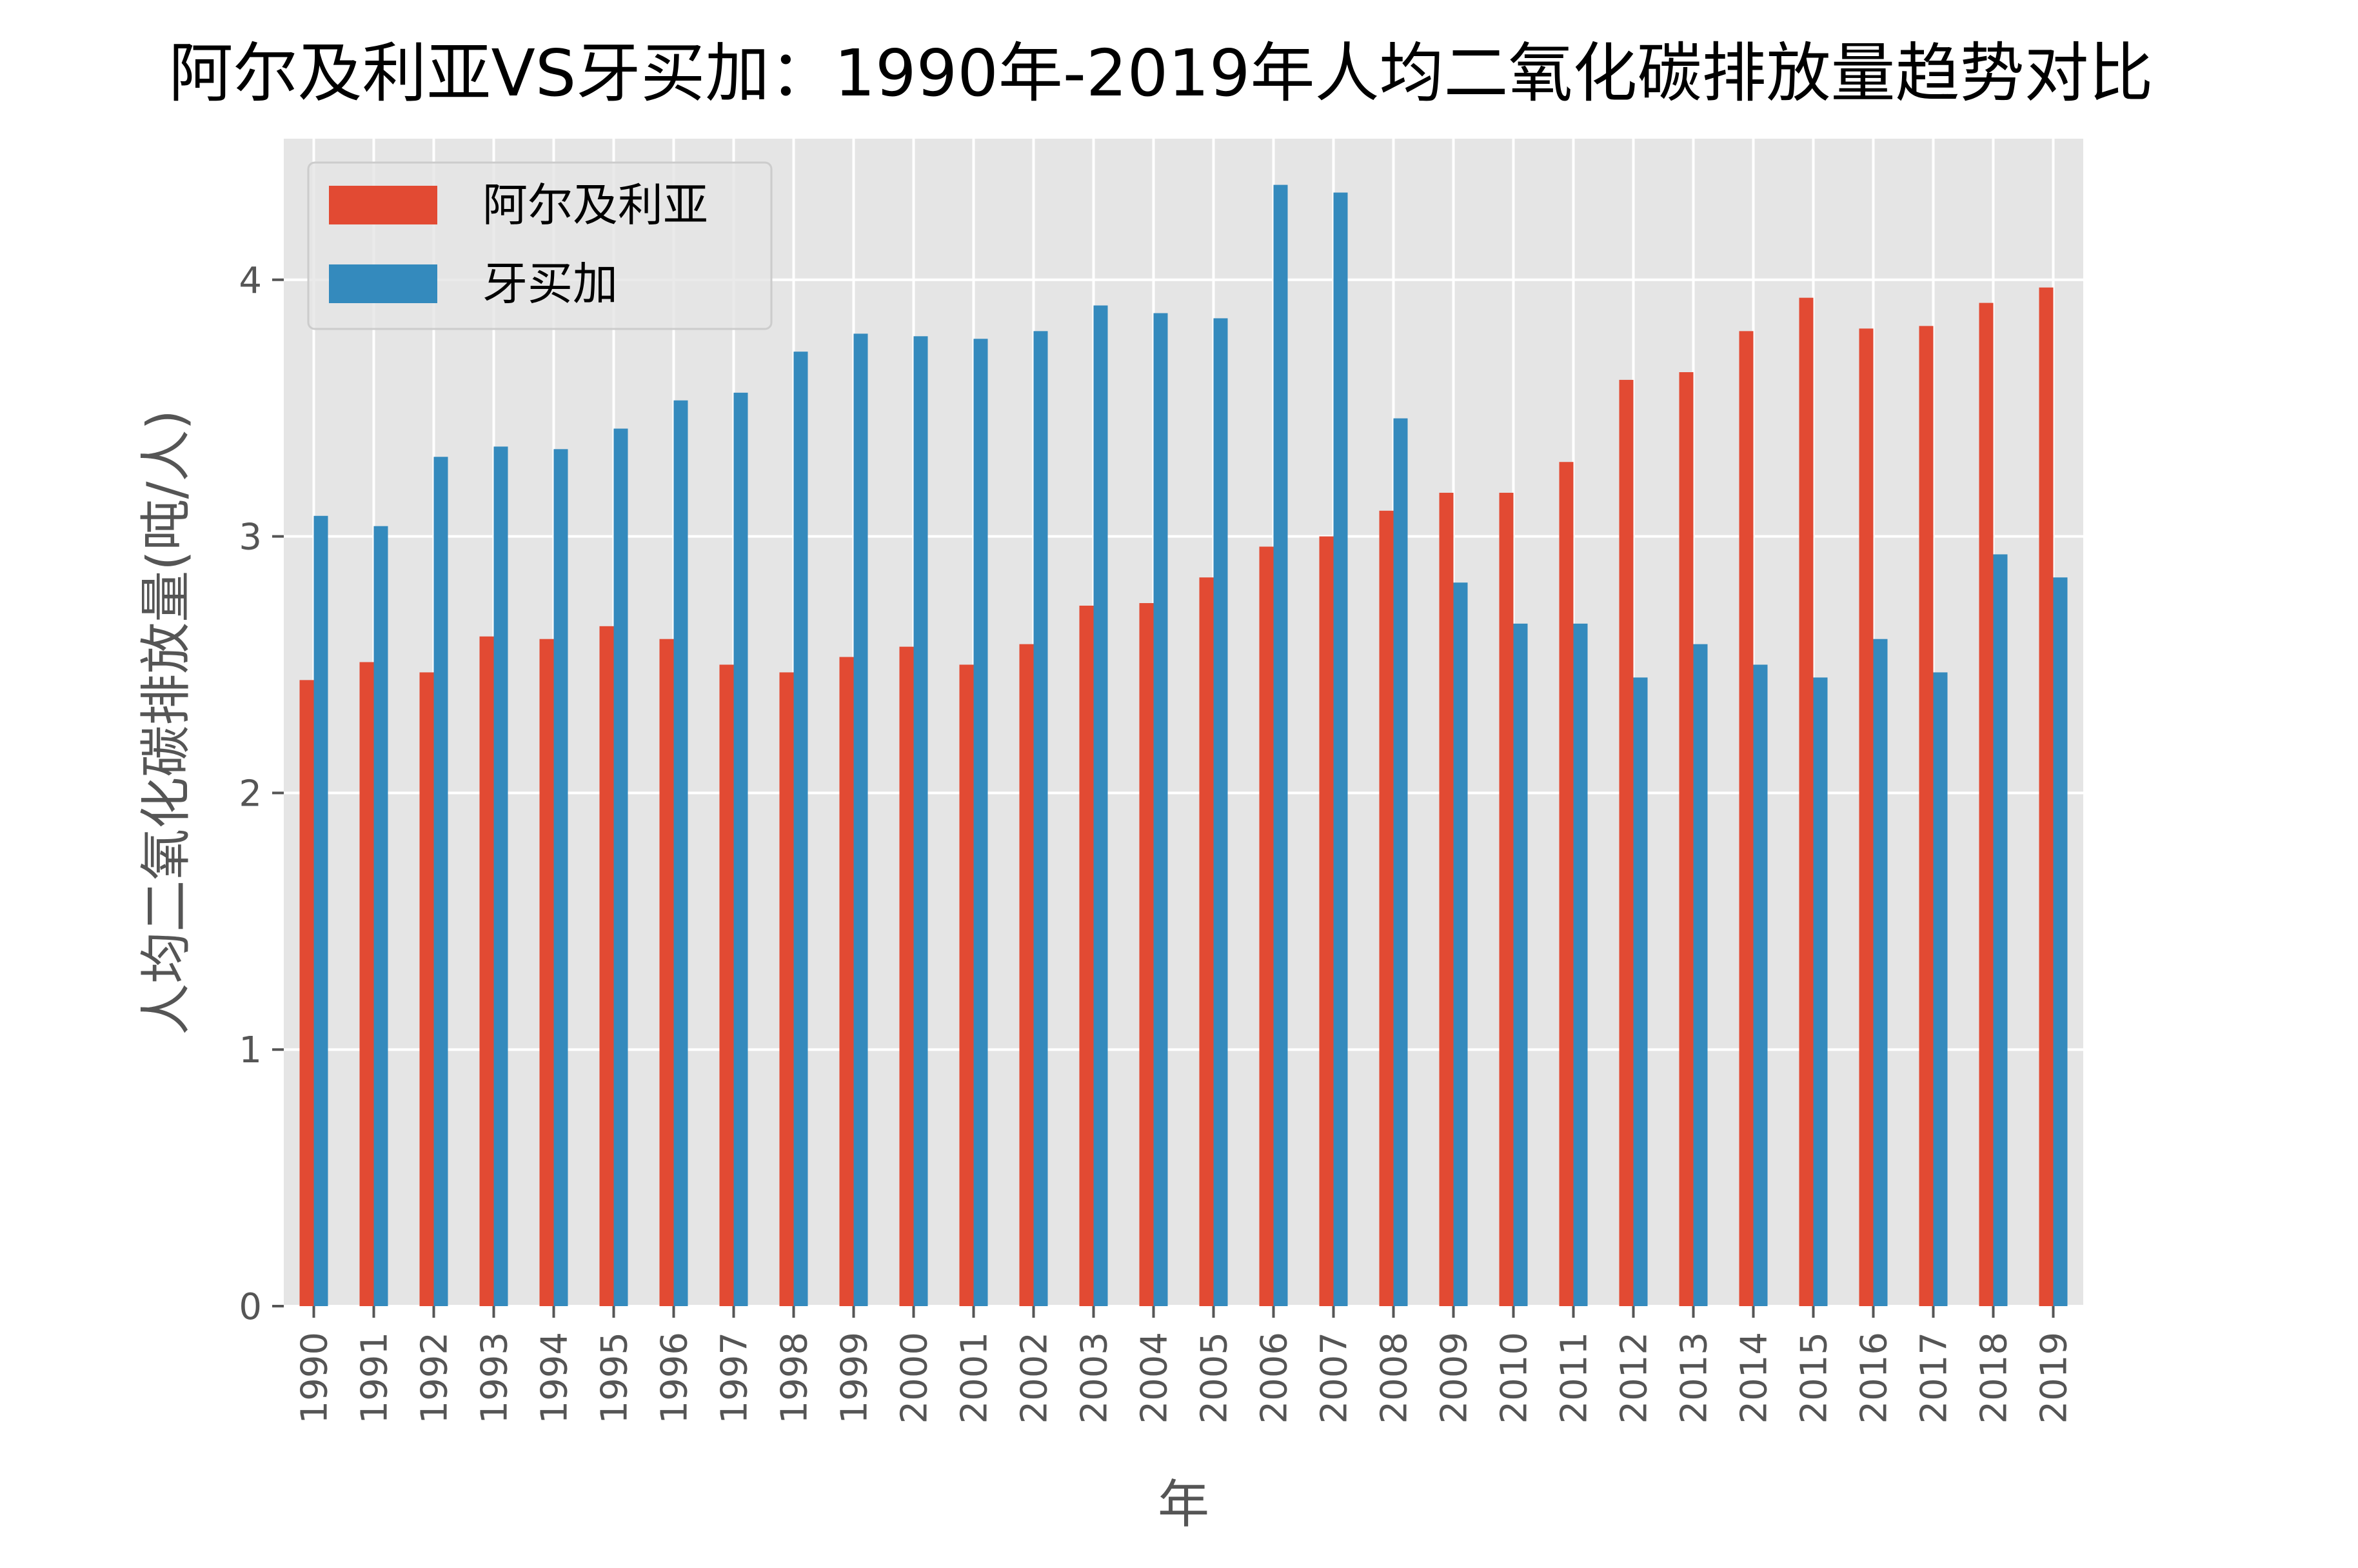 The height and width of the screenshot is (1568, 2358). I want to click on y-tick-label: 0, so click(251, 1307).